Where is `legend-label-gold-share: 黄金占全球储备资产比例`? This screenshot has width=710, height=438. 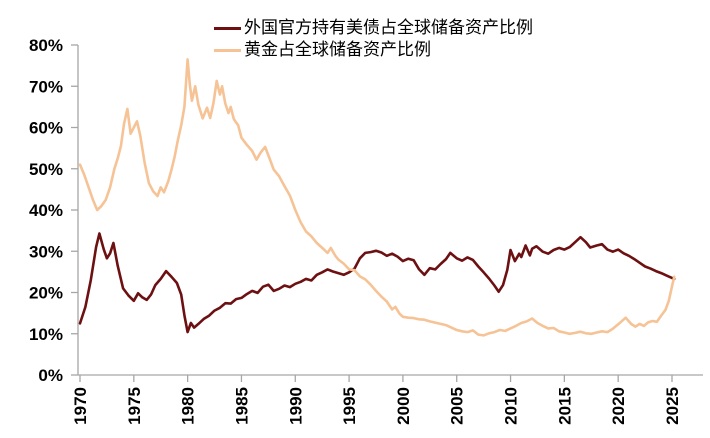 legend-label-gold-share: 黄金占全球储备资产比例 is located at coordinates (337, 49).